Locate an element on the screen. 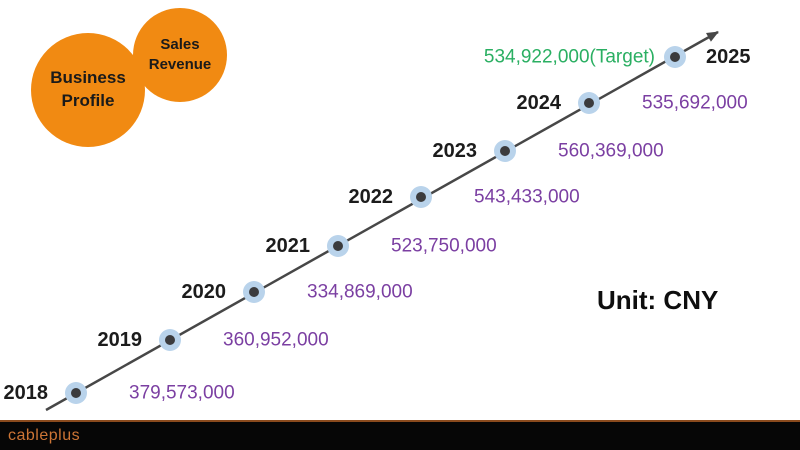 This screenshot has height=450, width=800. business-profile-label: Business Profile is located at coordinates (88, 89).